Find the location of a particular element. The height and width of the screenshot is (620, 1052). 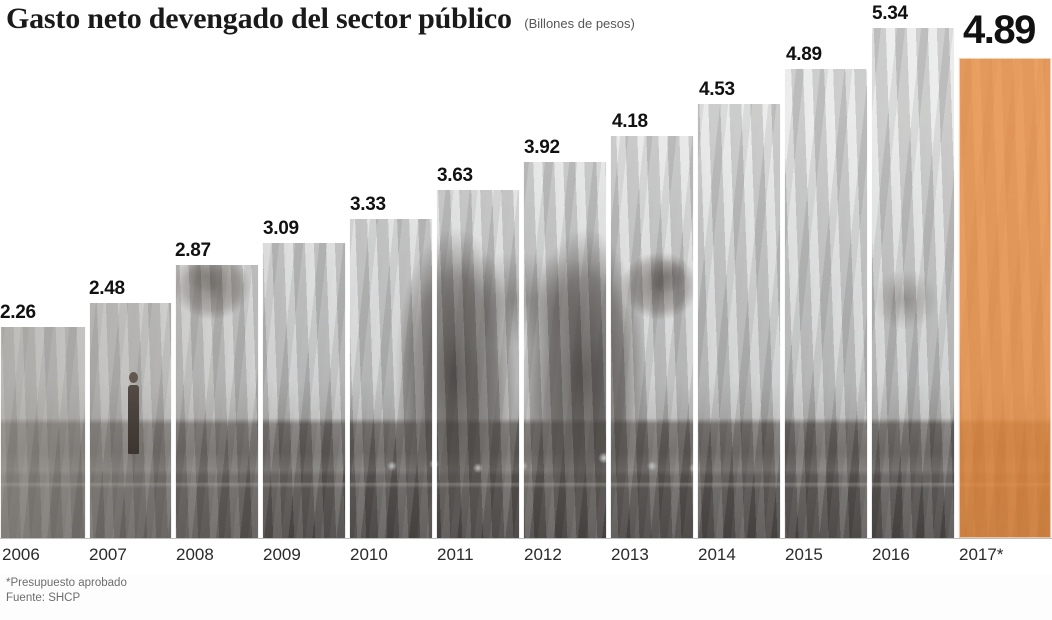

speaker-figure is located at coordinates (133, 413).